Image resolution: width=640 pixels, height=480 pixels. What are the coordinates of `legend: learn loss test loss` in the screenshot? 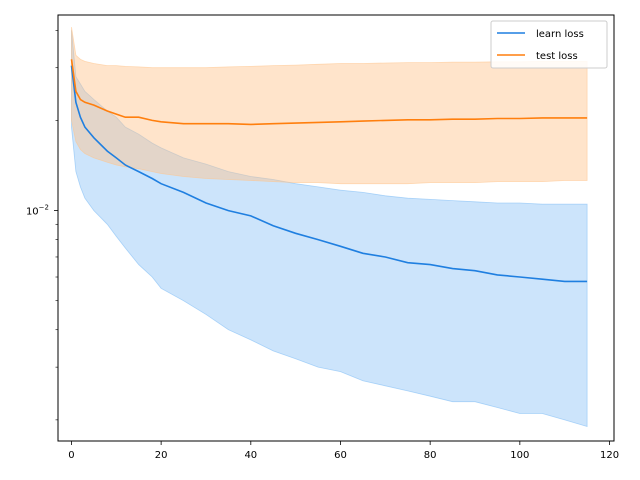 It's located at (549, 44).